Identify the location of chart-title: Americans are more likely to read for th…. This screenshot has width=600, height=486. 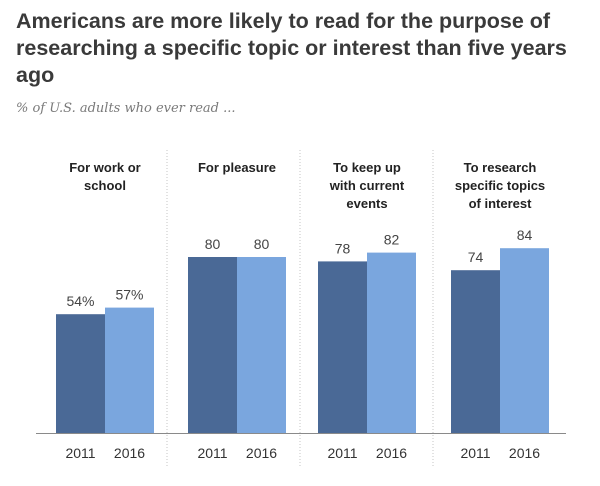
(291, 48).